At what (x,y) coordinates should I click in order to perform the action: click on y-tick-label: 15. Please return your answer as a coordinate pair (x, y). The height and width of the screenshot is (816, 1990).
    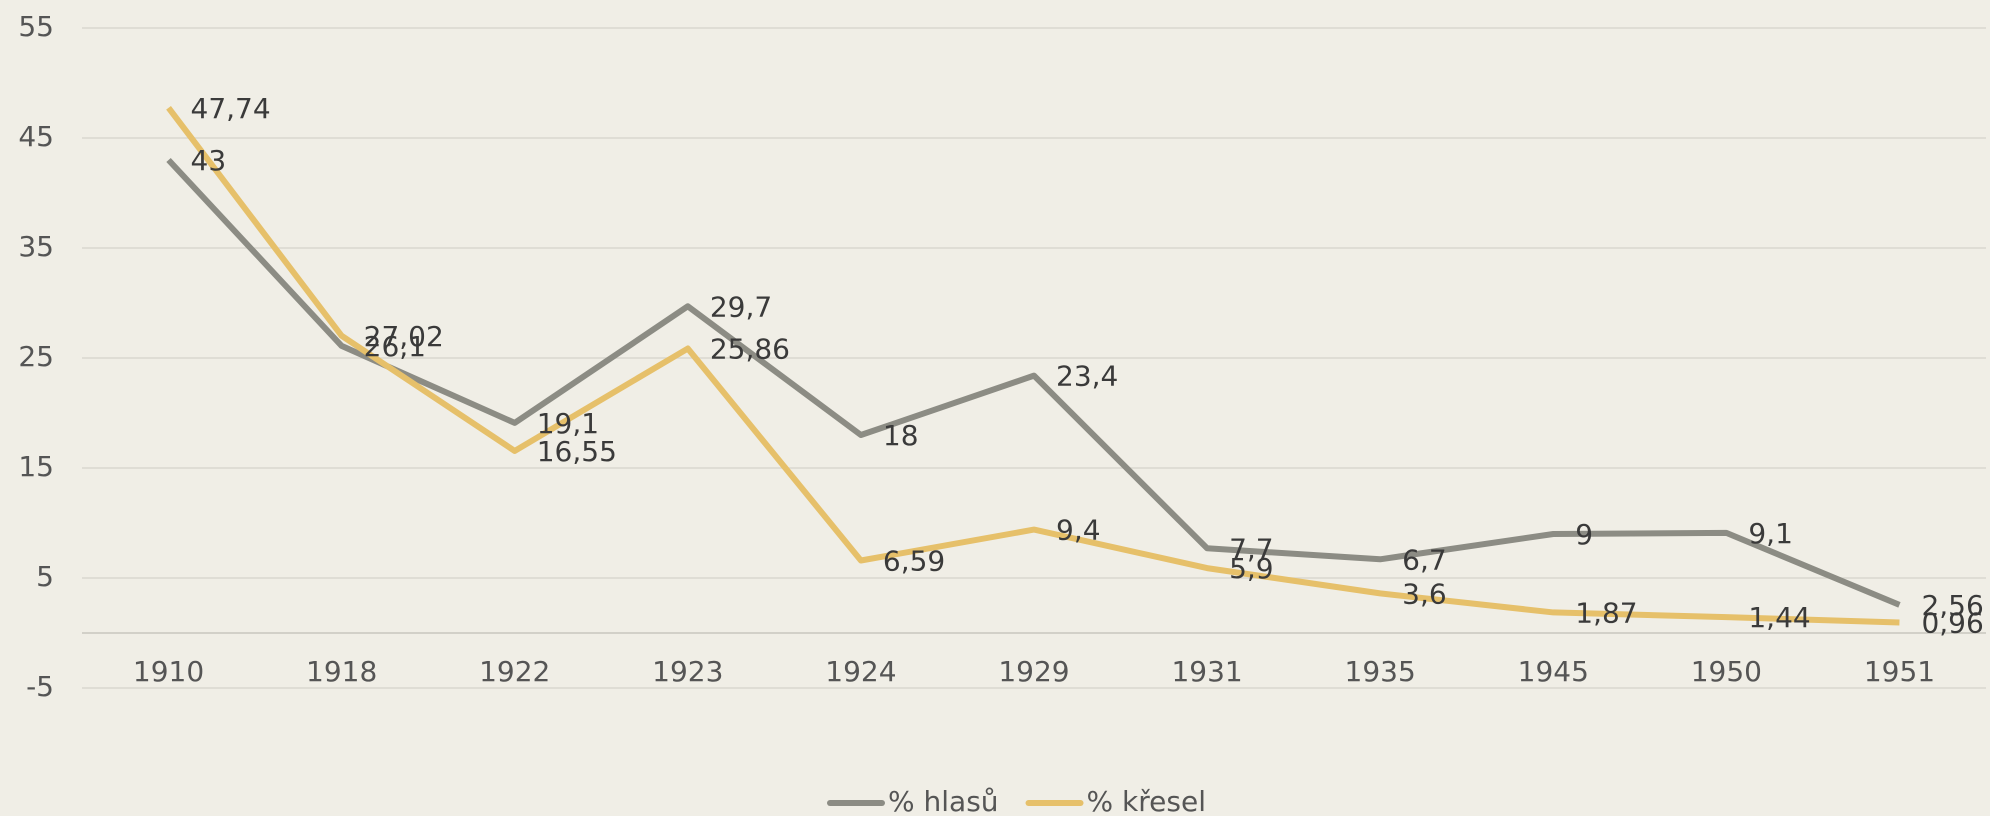
    Looking at the image, I should click on (36, 466).